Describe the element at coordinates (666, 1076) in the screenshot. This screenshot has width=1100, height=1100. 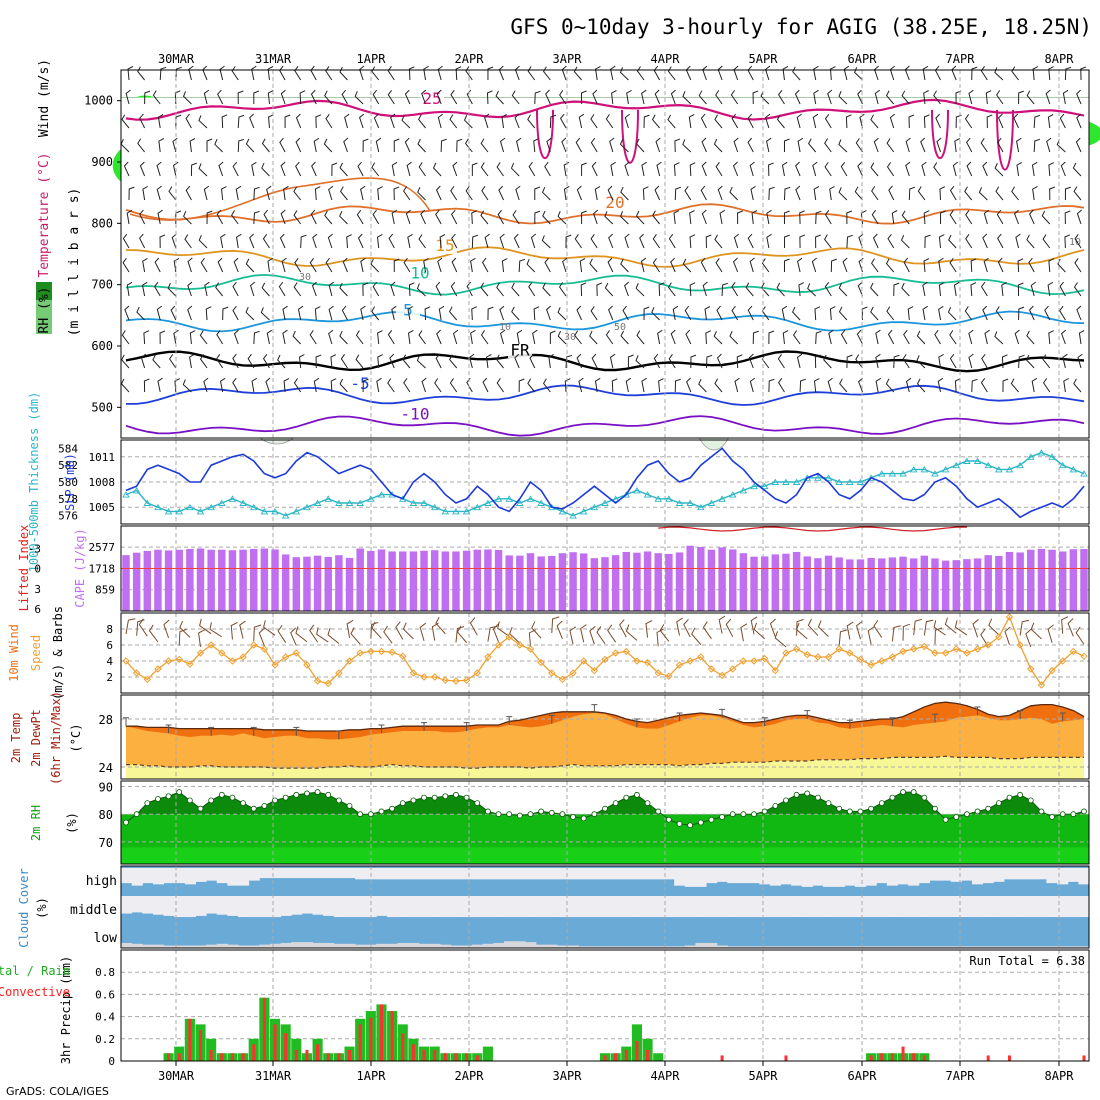
I see `date-label-bottom-4APR: 4APR` at that location.